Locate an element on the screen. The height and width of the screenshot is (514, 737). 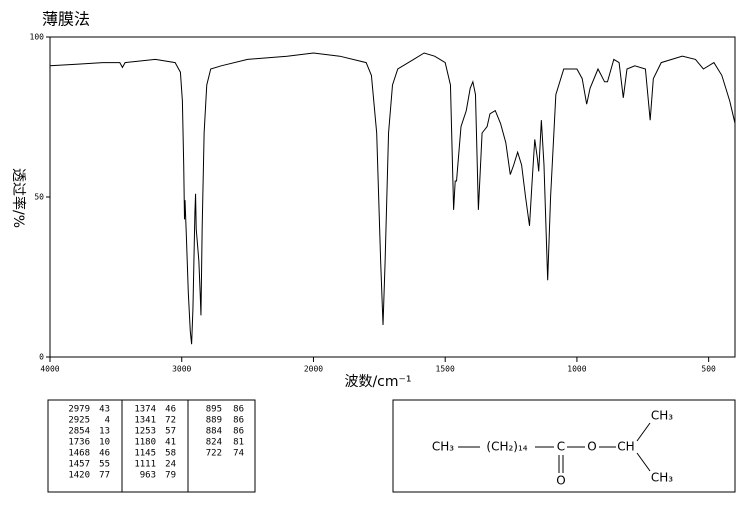
peak-wavenumber: 1420 is located at coordinates (79, 476).